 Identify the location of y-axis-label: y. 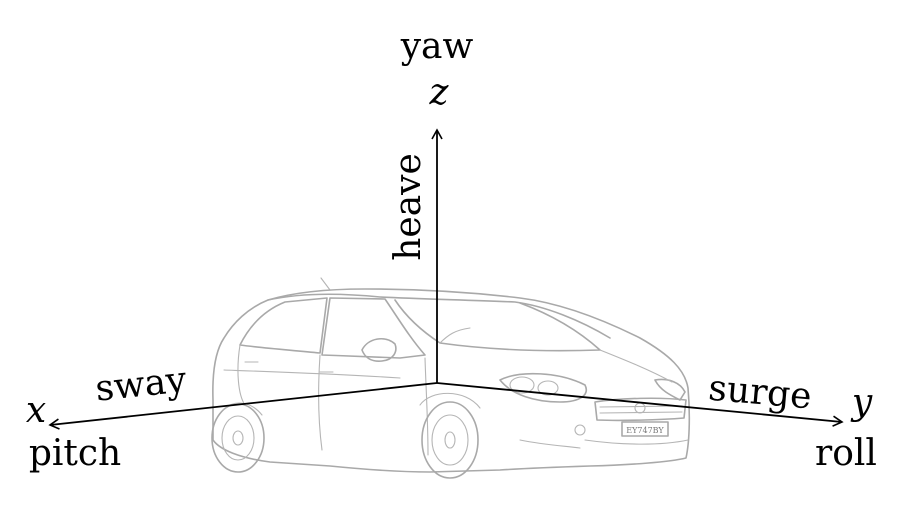
(861, 402).